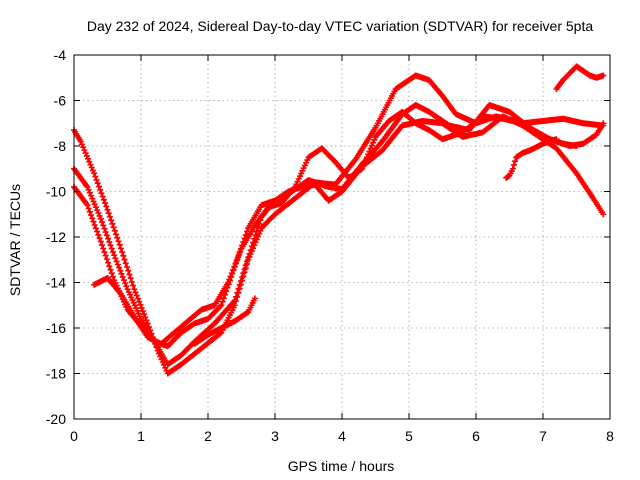 The image size is (640, 480). Describe the element at coordinates (341, 466) in the screenshot. I see `x-axis-label: GPS time / hours` at that location.